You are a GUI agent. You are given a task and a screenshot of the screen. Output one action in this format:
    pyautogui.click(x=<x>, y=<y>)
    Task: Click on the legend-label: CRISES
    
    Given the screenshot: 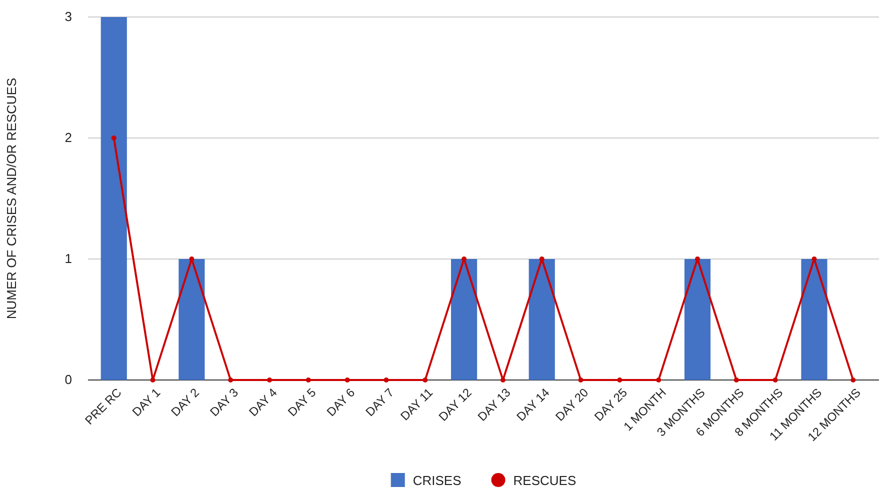 What is the action you would take?
    pyautogui.click(x=437, y=480)
    